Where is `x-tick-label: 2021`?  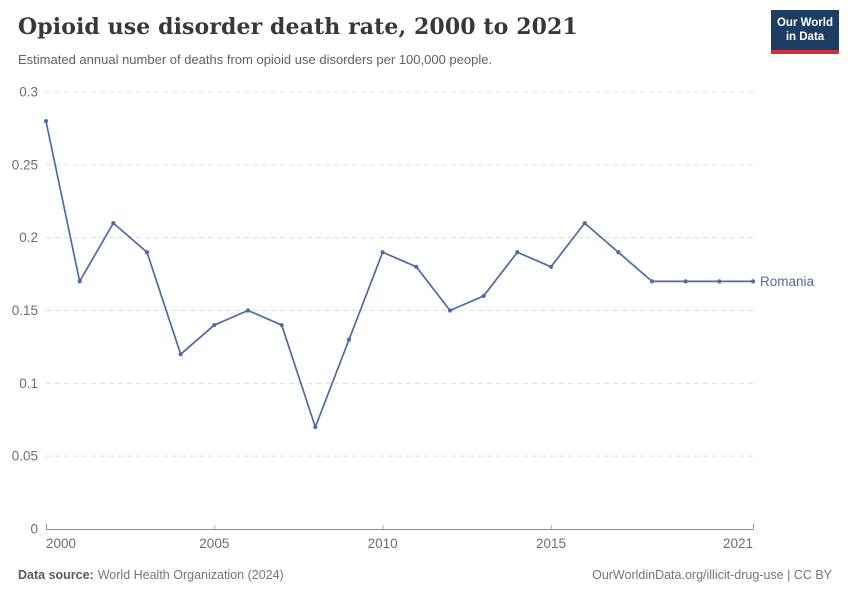 x-tick-label: 2021 is located at coordinates (738, 543).